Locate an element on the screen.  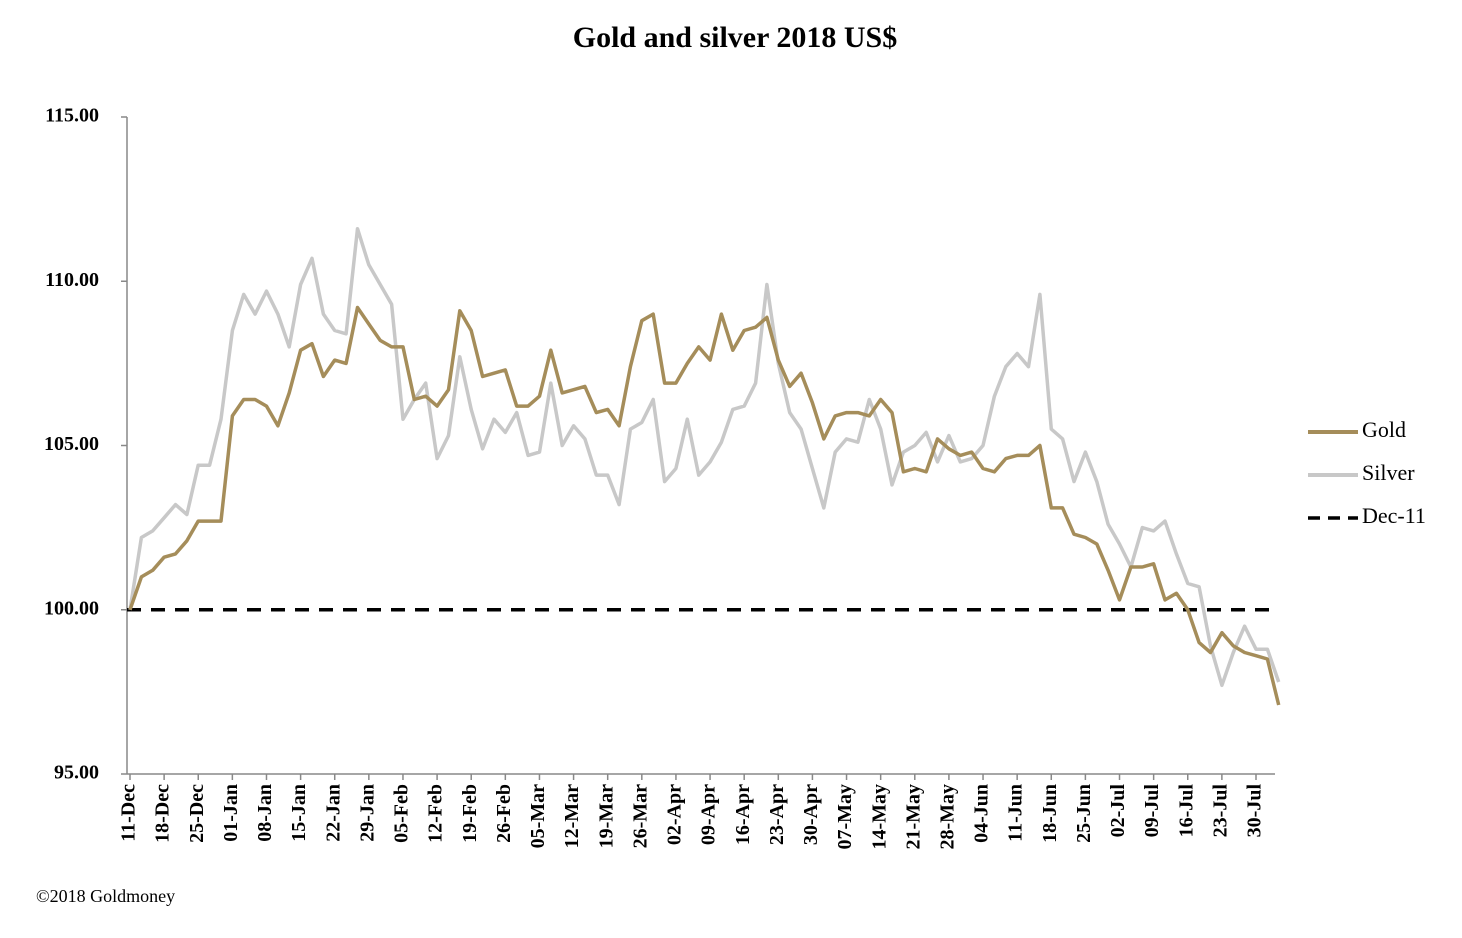
x-tick-label: 16-Jul is located at coordinates (1186, 811).